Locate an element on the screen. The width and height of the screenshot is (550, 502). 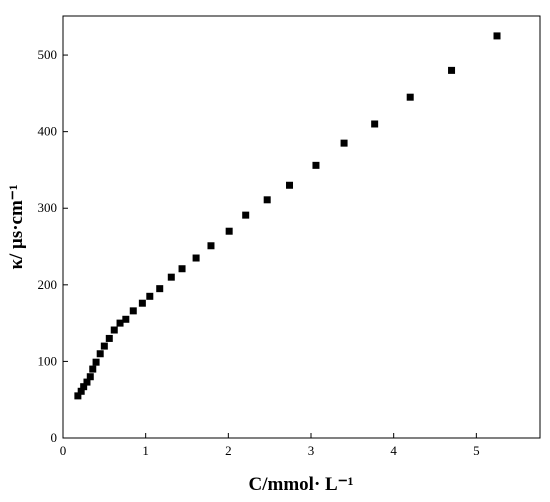
x-tick-label: 5 is located at coordinates (476, 450).